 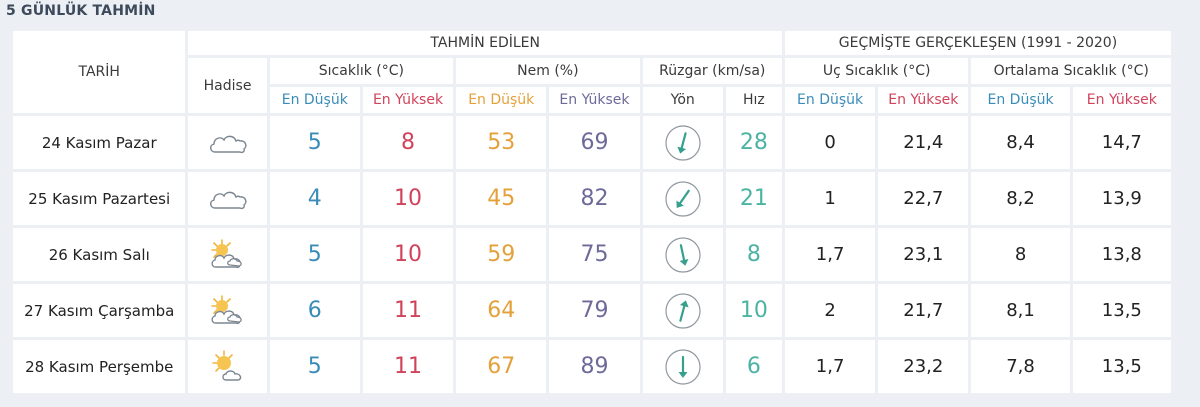 What do you see at coordinates (1121, 198) in the screenshot?
I see `average-high-cell: 13,9` at bounding box center [1121, 198].